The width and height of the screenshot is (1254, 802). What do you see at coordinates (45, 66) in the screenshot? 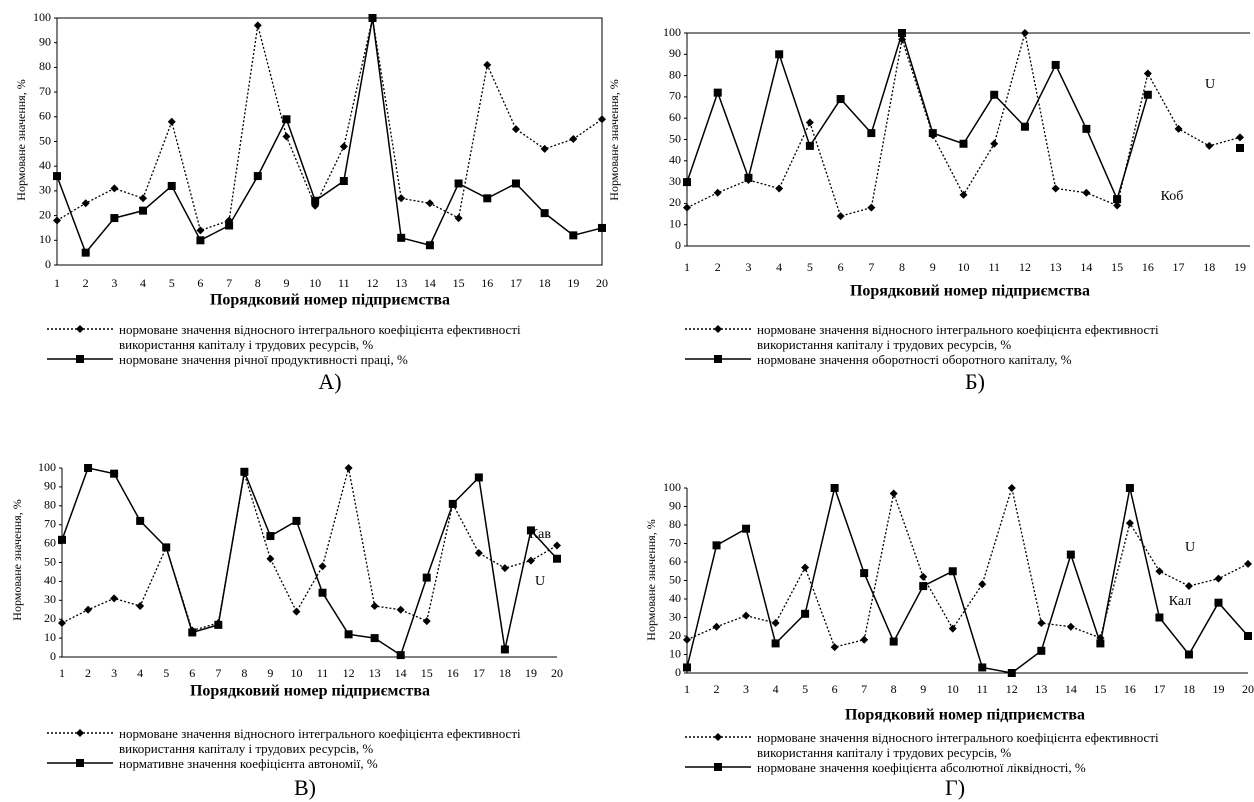
I see `y-tick-label: 80` at bounding box center [45, 66].